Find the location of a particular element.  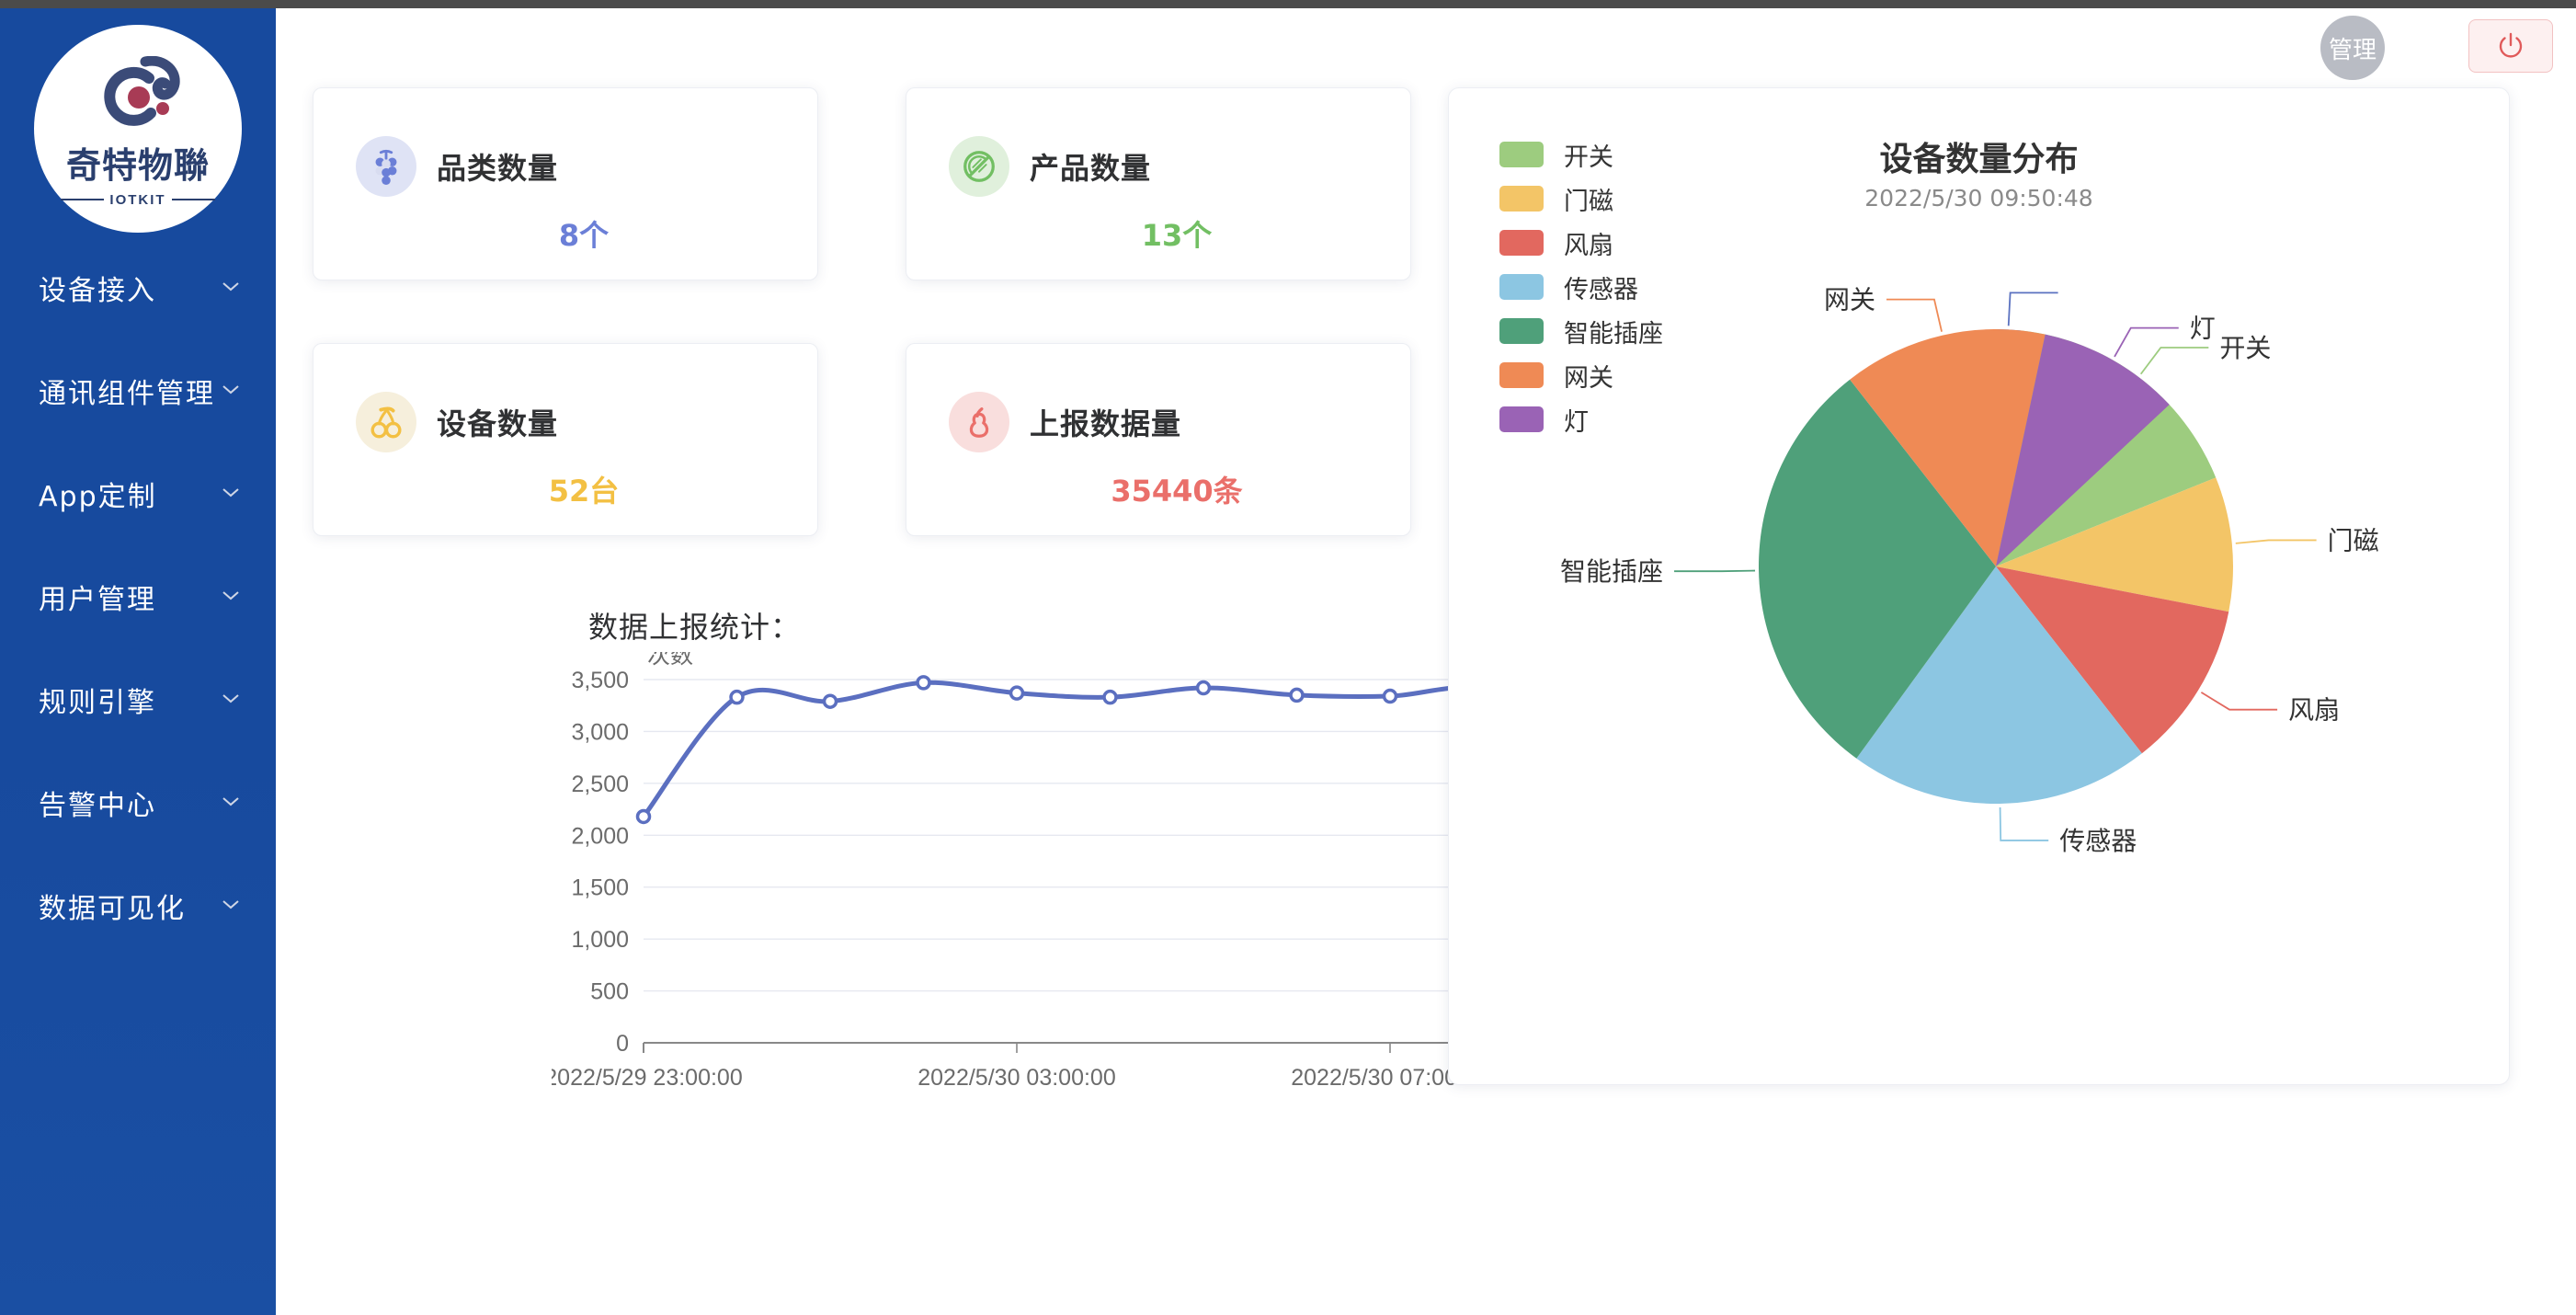

pie-slice-label: 门磁 is located at coordinates (2353, 540).